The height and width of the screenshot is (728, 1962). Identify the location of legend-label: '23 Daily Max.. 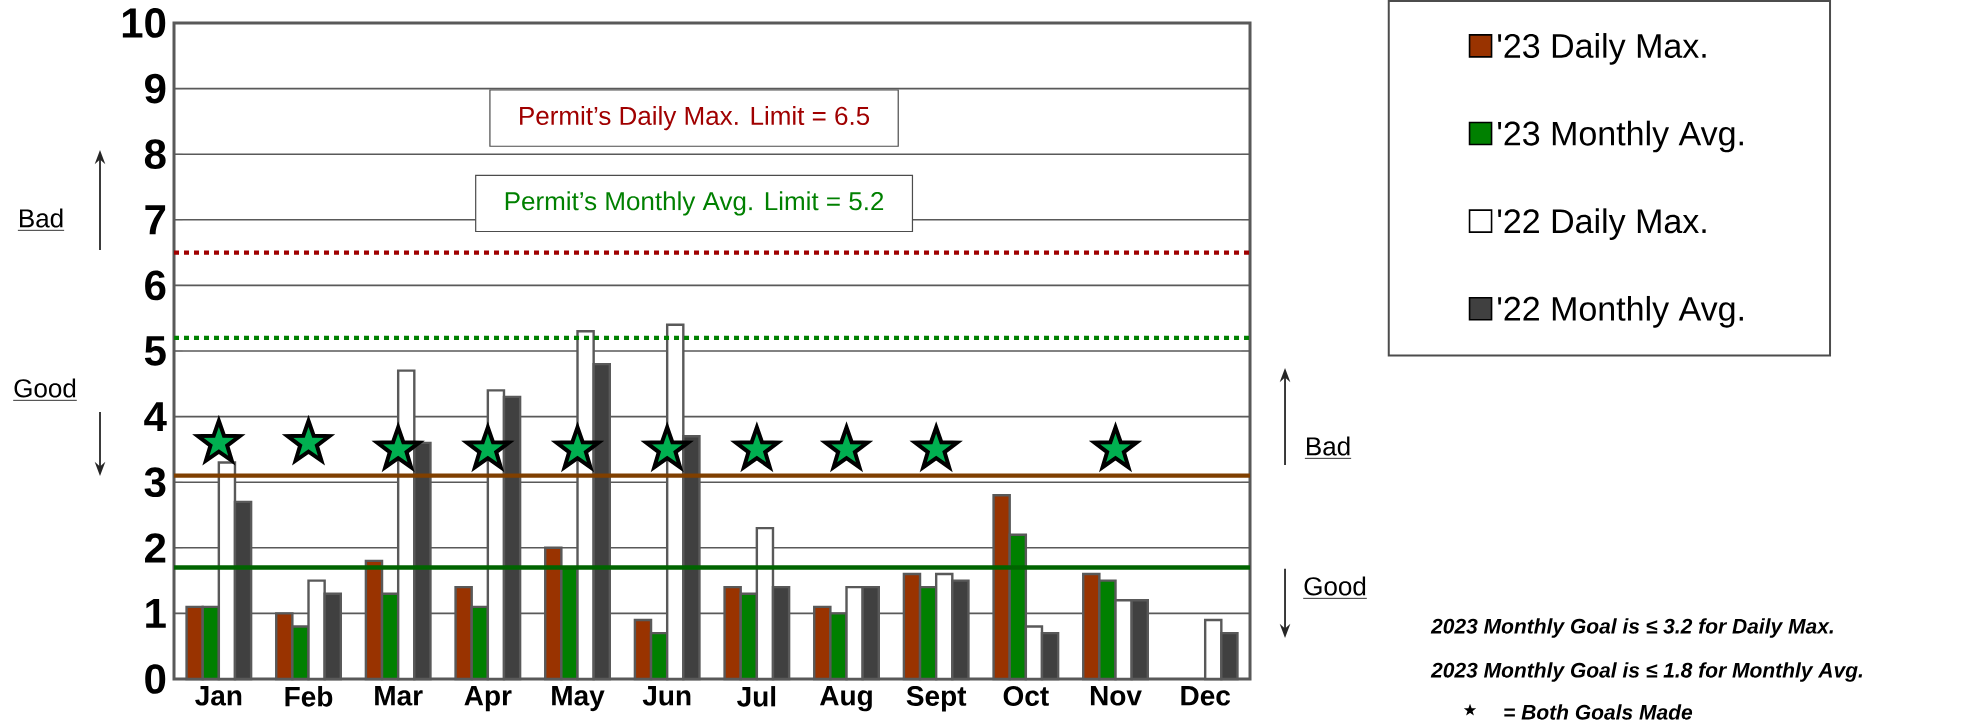
(1602, 49).